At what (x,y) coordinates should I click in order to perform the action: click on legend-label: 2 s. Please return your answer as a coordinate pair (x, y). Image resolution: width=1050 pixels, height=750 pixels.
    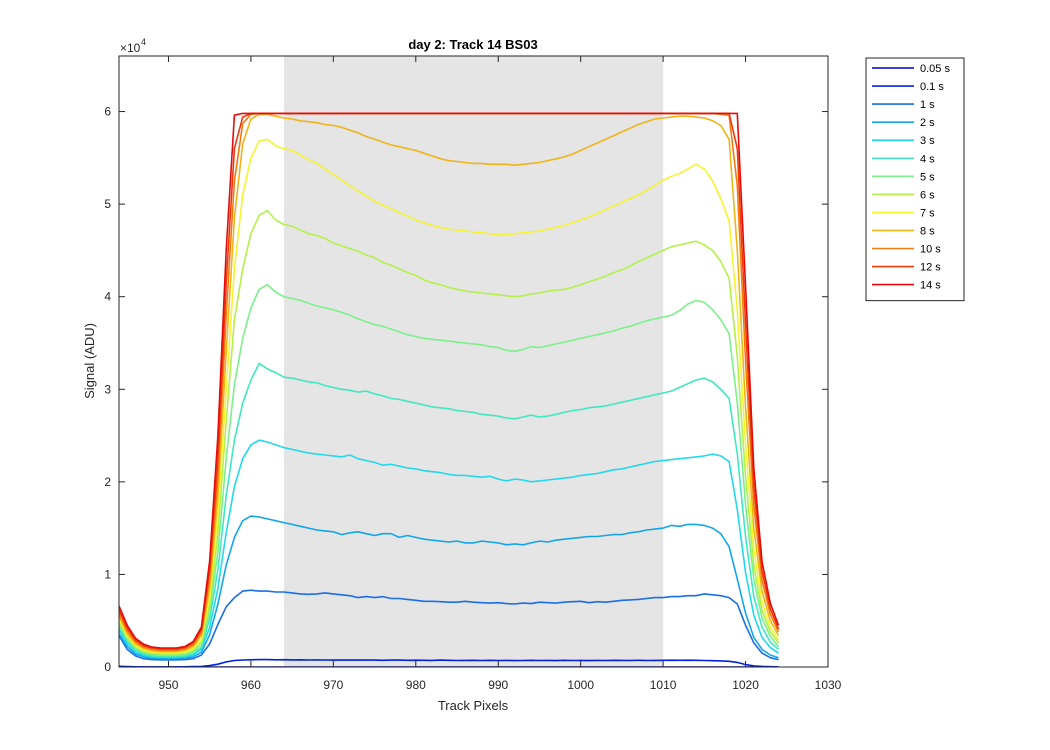
    Looking at the image, I should click on (927, 123).